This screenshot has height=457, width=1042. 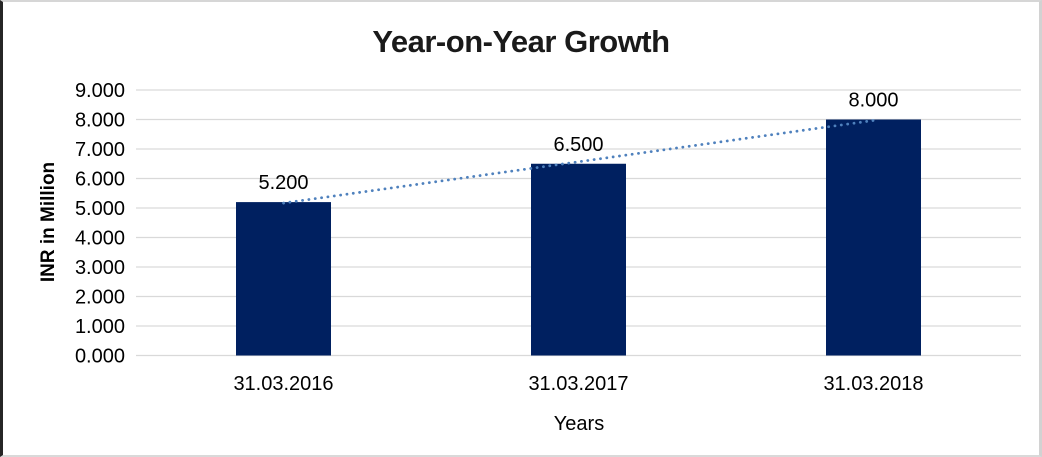 What do you see at coordinates (100, 239) in the screenshot?
I see `y-tick-label: 4.000` at bounding box center [100, 239].